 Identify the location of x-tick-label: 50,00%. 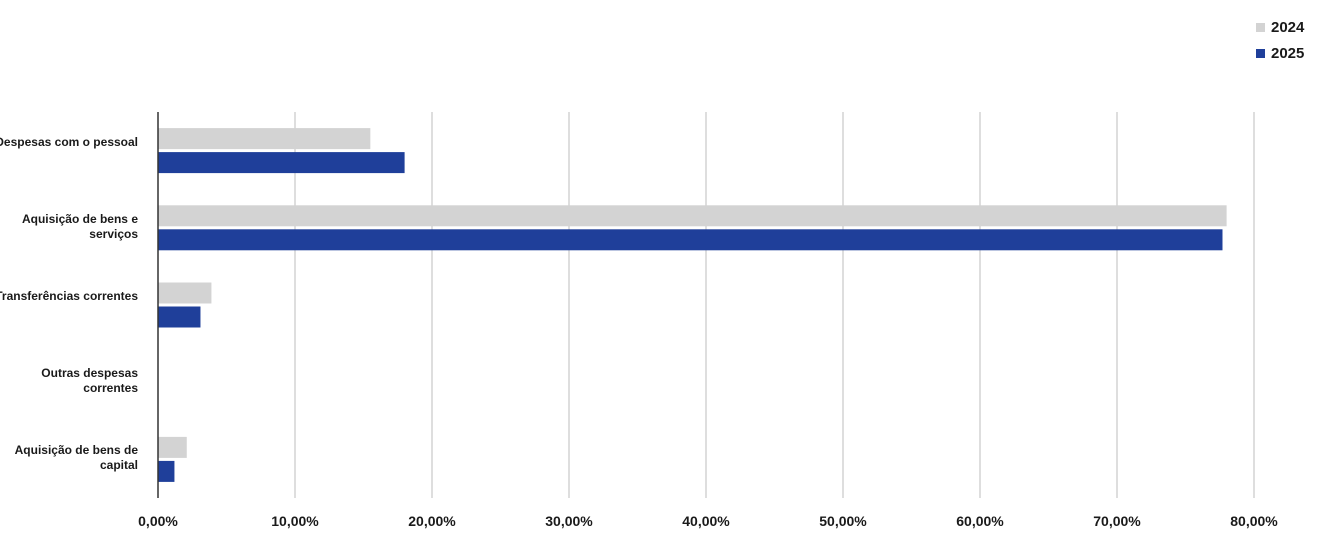
(843, 521).